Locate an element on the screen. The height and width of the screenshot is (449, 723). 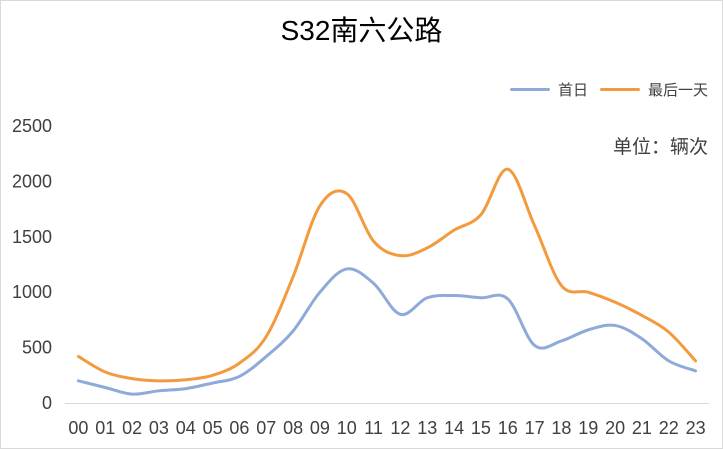
legend-label-first-day: 首日 is located at coordinates (572, 90).